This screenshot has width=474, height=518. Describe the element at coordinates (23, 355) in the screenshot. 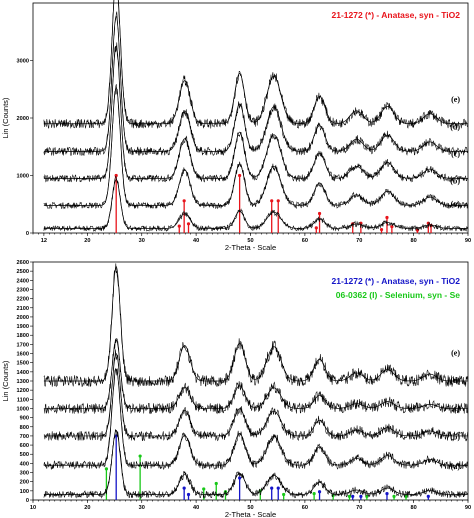

I see `y-tick-label: 1600` at that location.